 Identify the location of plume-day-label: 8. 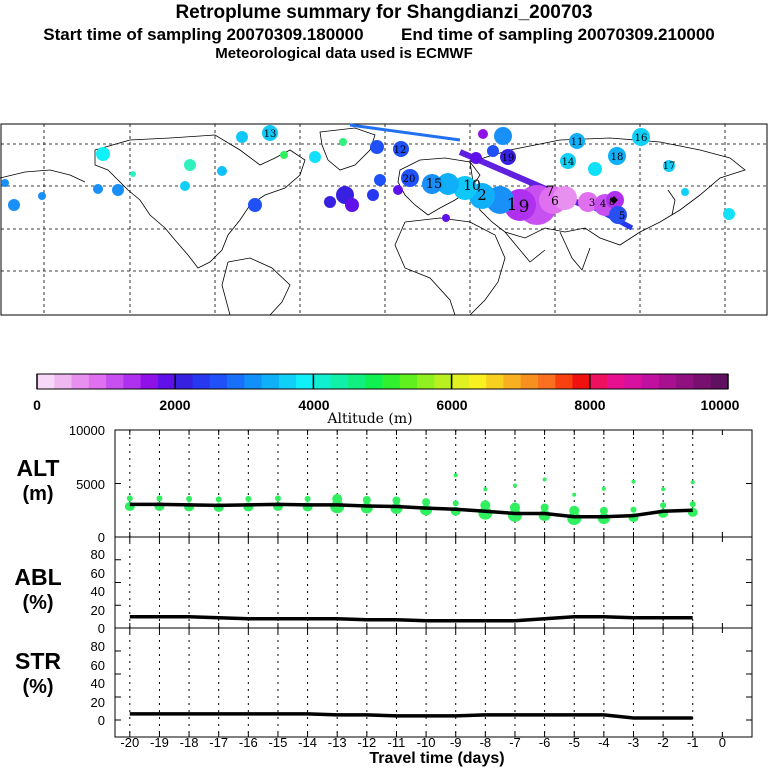
(612, 202).